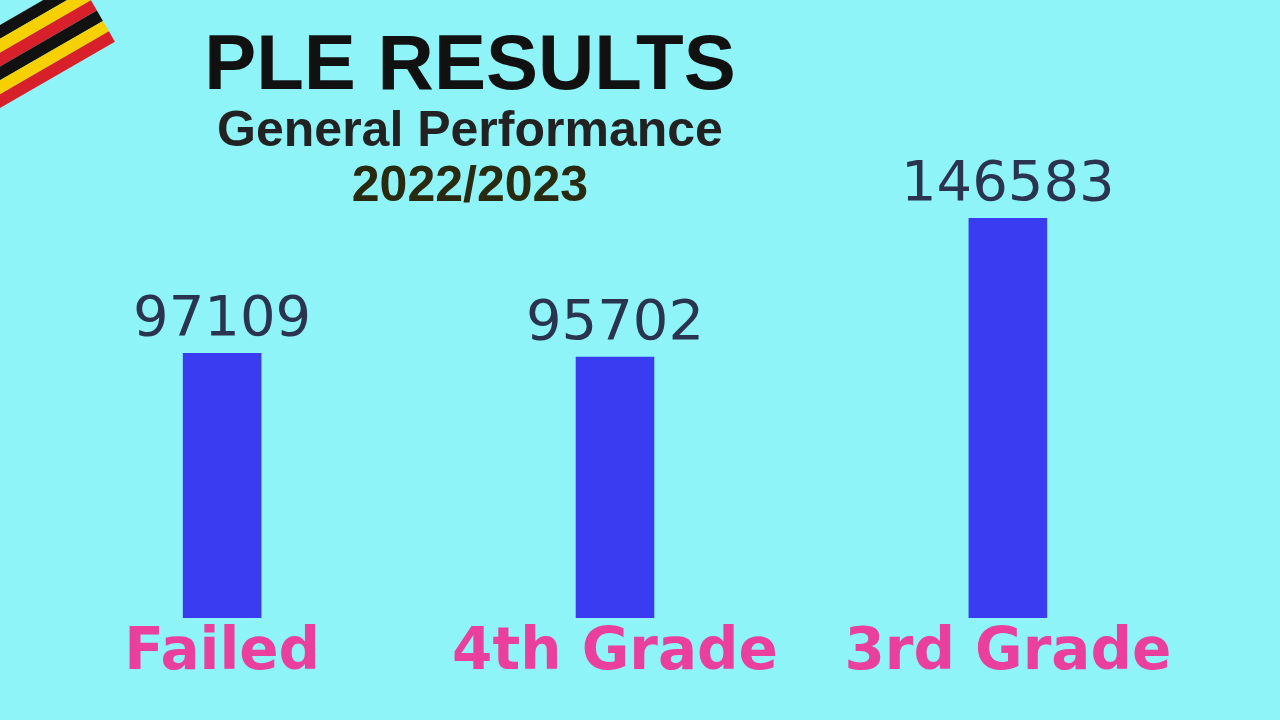 Image resolution: width=1280 pixels, height=720 pixels. I want to click on data-label: 146583, so click(1007, 180).